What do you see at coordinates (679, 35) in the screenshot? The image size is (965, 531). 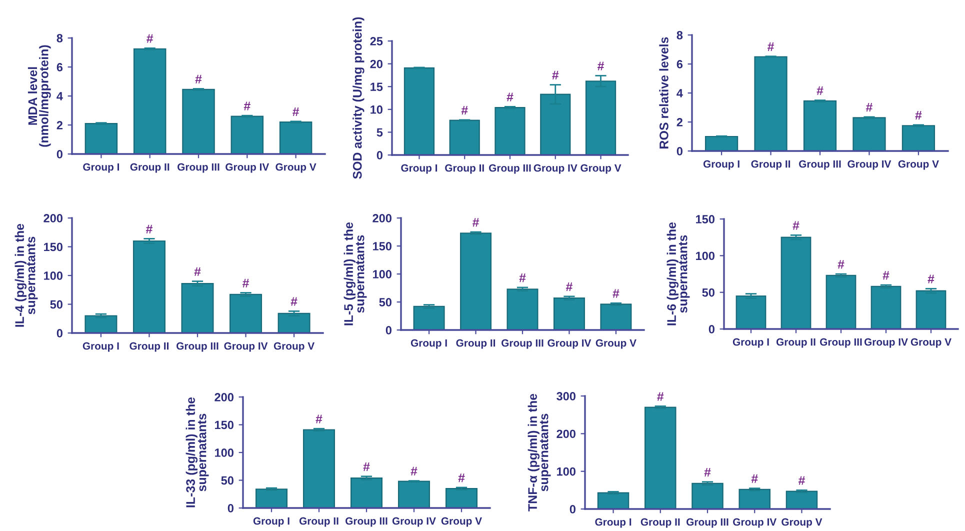 I see `y-tick-label: 8` at bounding box center [679, 35].